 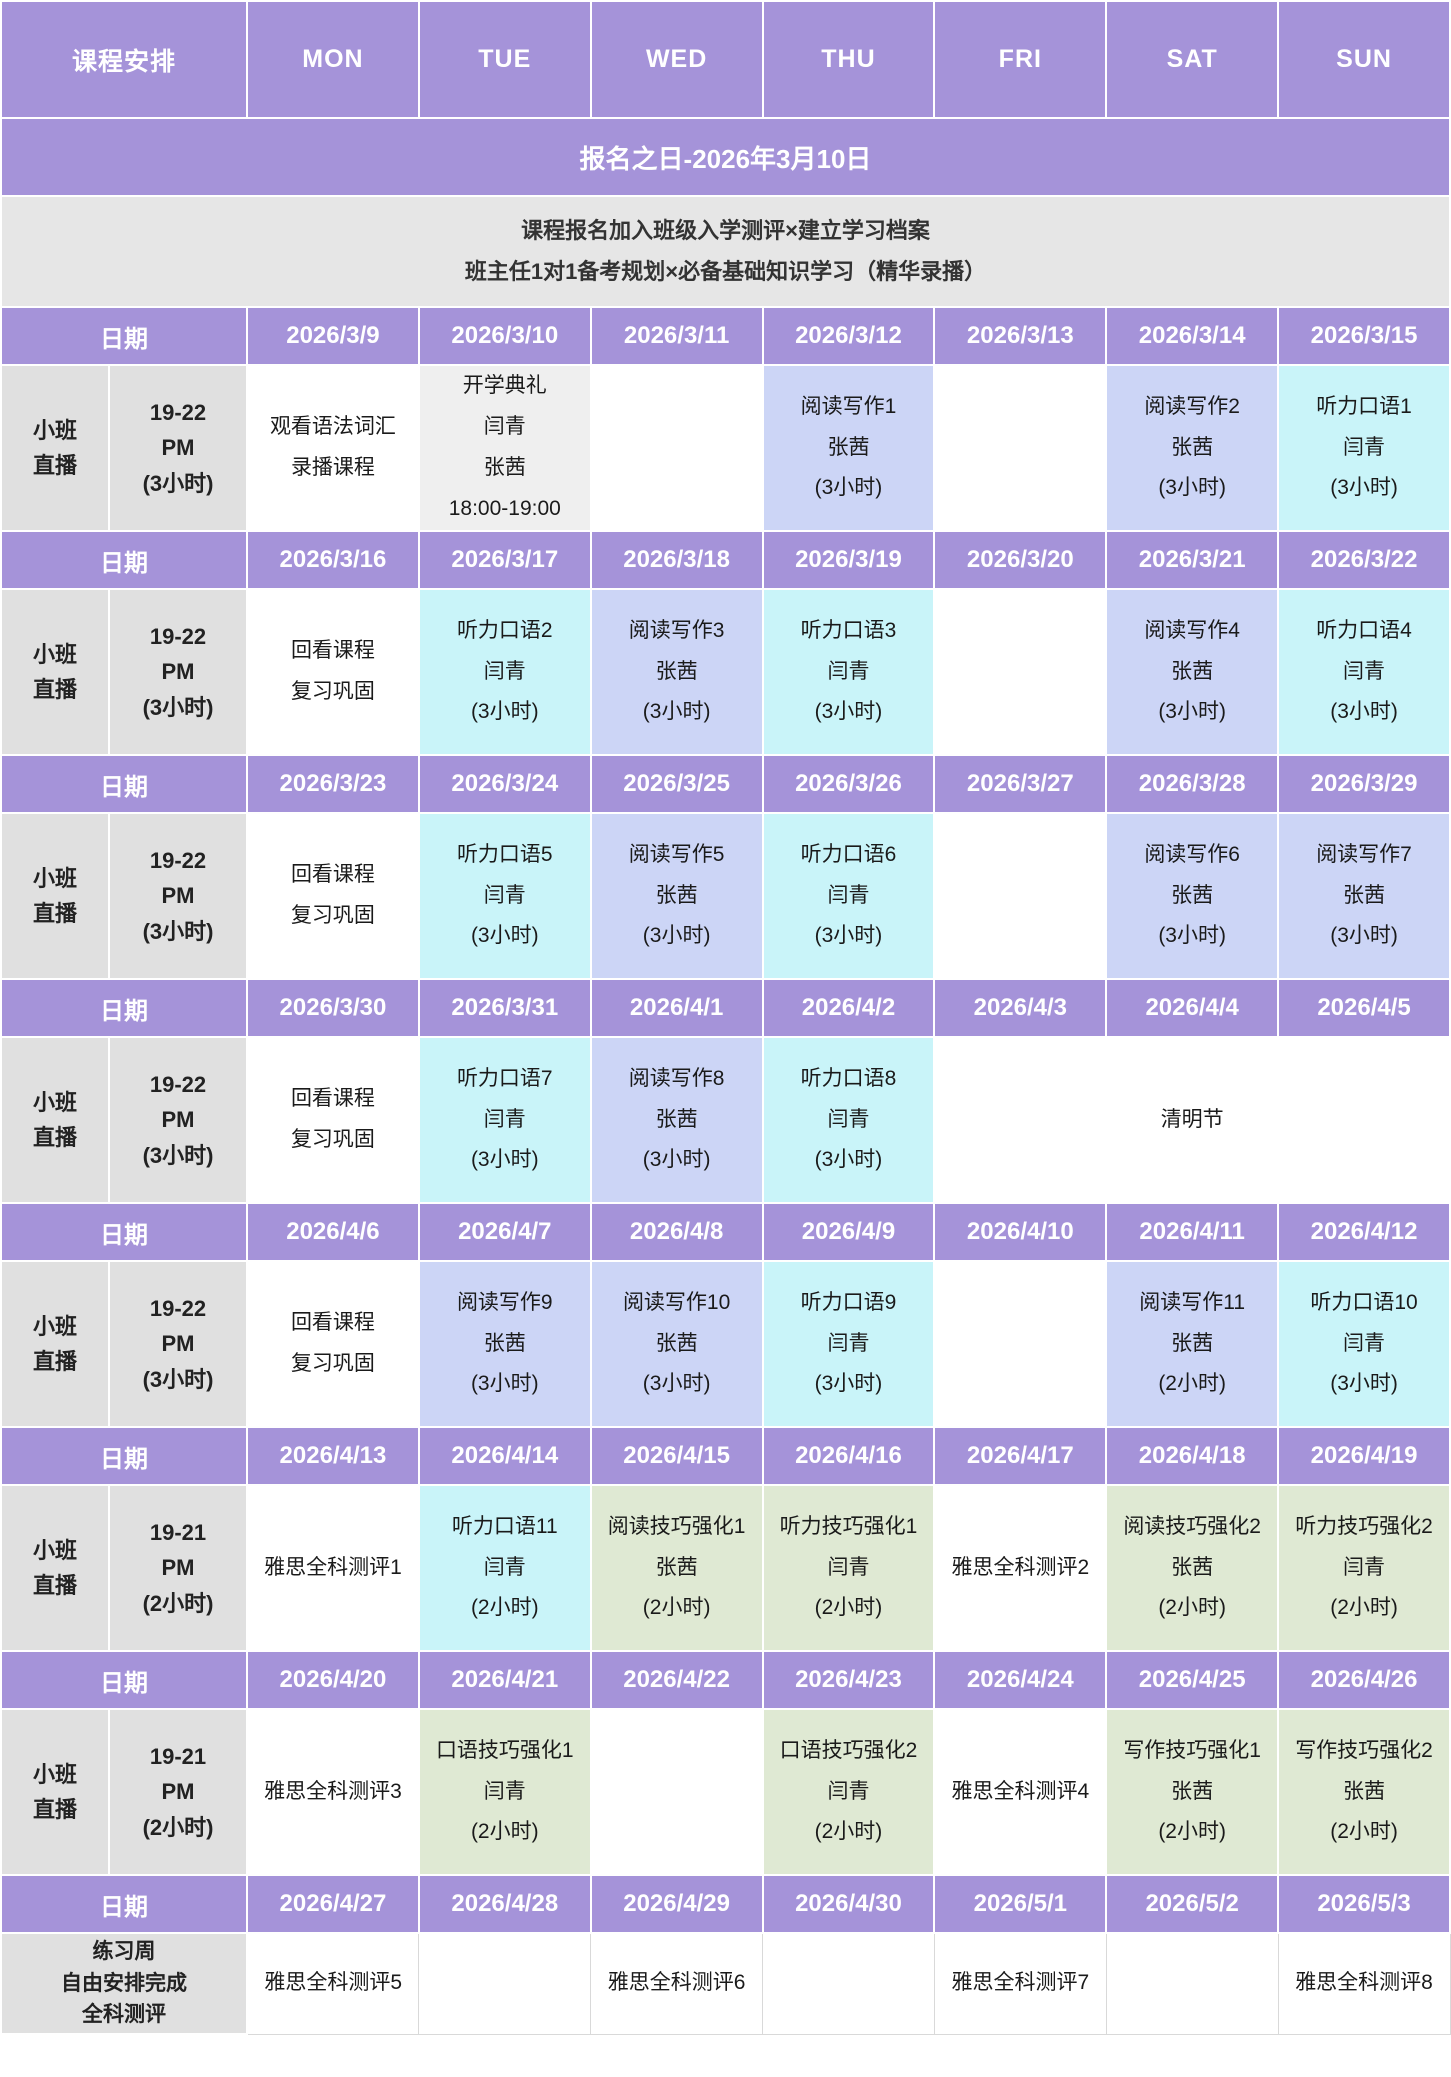 What do you see at coordinates (333, 1792) in the screenshot?
I see `course-cell: 雅思全科测评3` at bounding box center [333, 1792].